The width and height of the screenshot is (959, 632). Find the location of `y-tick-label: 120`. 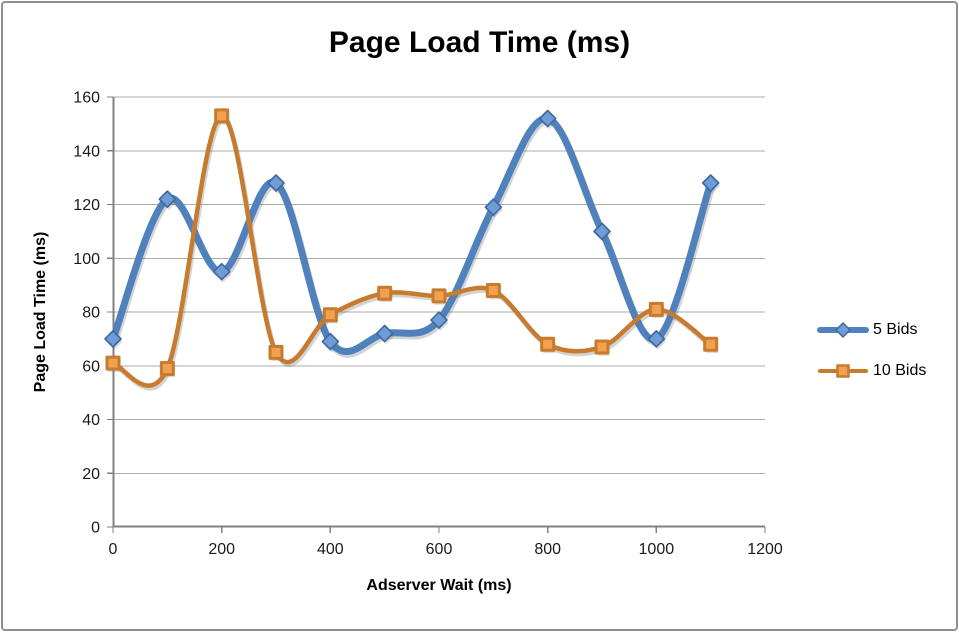

y-tick-label: 120 is located at coordinates (86, 205).